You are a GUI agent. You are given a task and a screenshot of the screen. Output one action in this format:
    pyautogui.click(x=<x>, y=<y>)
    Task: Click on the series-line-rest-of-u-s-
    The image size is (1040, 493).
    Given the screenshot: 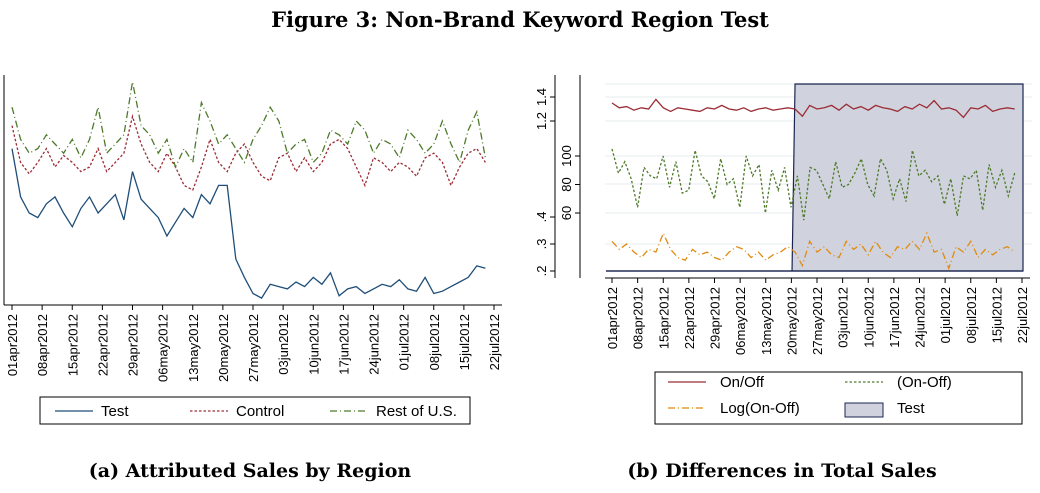 What is the action you would take?
    pyautogui.click(x=249, y=125)
    